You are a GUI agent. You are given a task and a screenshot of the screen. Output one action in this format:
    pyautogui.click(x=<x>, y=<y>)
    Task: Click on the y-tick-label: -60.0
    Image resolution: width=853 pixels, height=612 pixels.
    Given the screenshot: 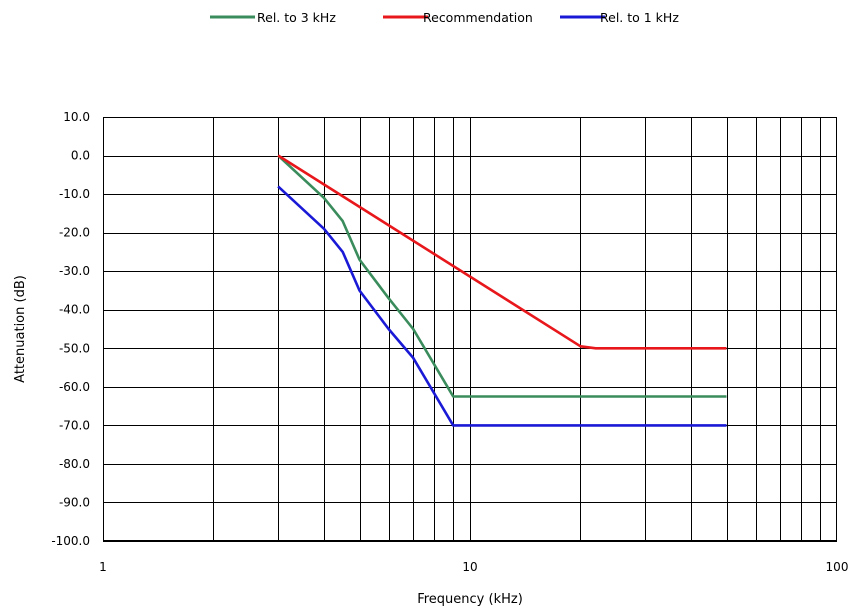 What is the action you would take?
    pyautogui.click(x=74, y=387)
    